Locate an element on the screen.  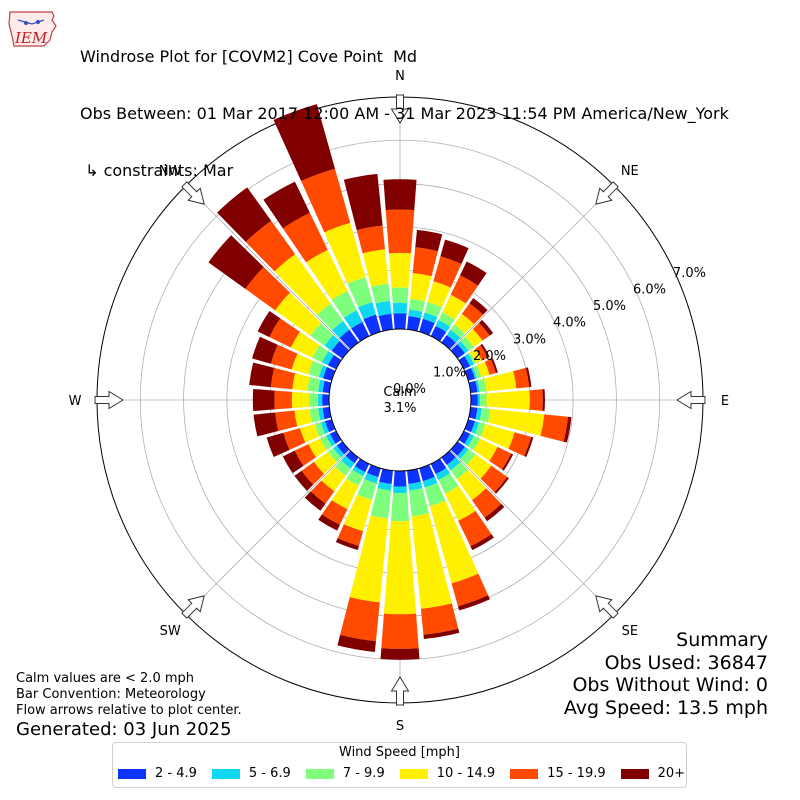
obs-used: Obs Used: 36847 is located at coordinates (686, 662).